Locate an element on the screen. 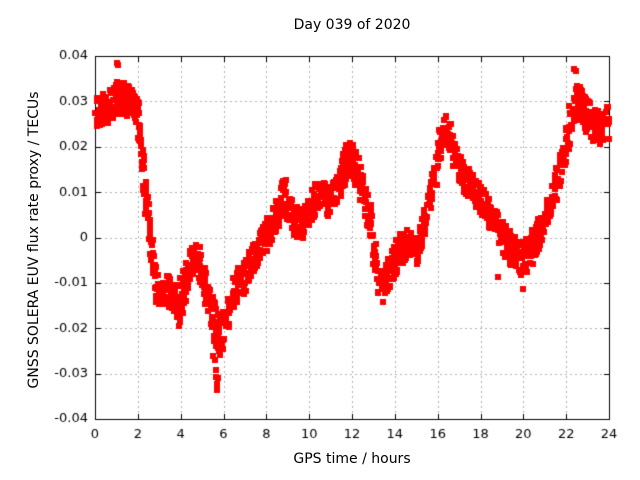 This screenshot has width=640, height=480. y-axis-label: GNSS SOLERA EUV flux rate proxy / TECUs is located at coordinates (34, 240).